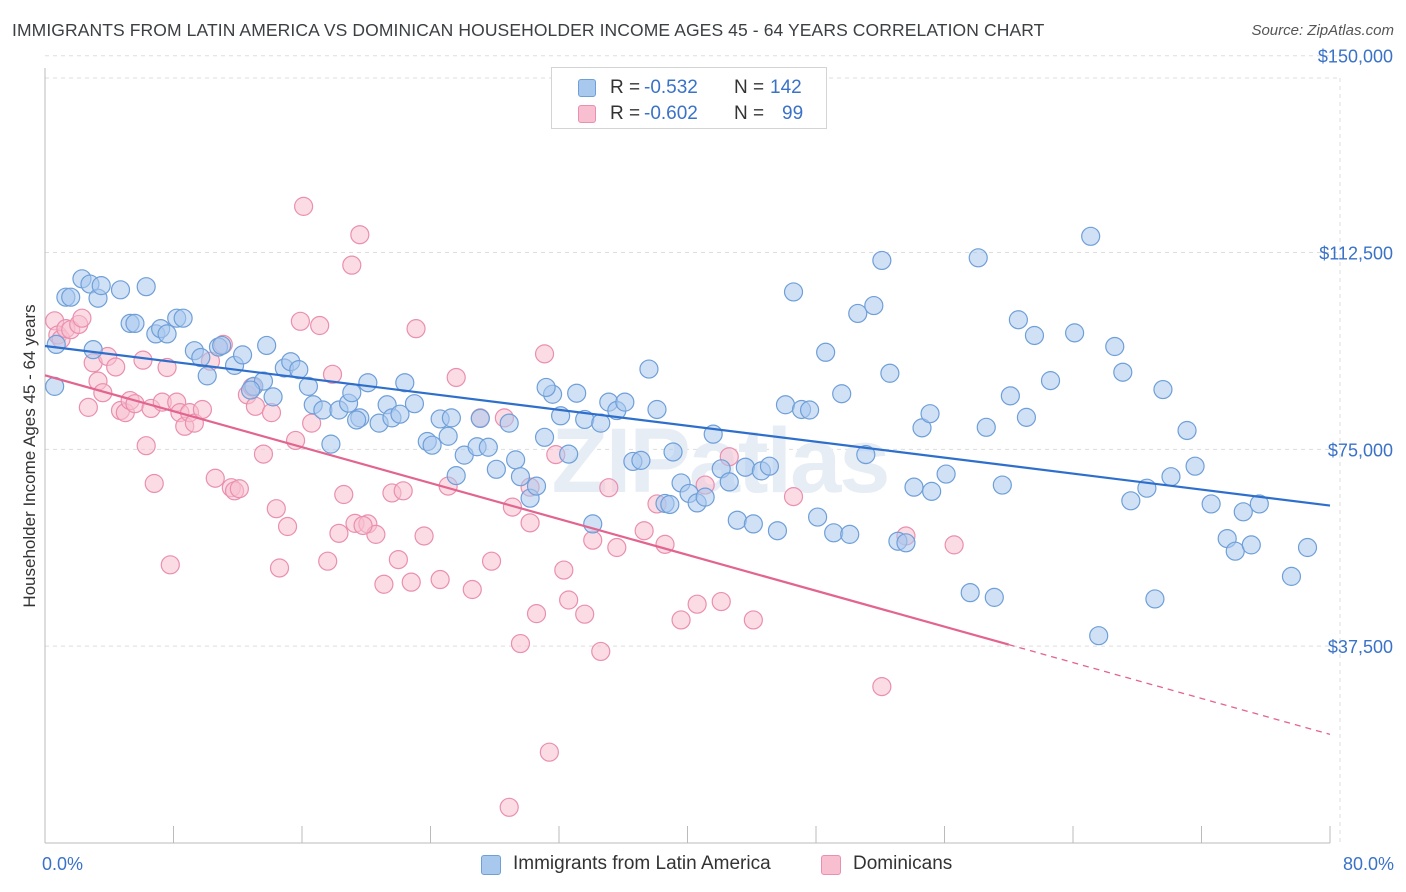 The image size is (1406, 892). What do you see at coordinates (1169, 689) in the screenshot?
I see `trend-line-dominicans-extension` at bounding box center [1169, 689].